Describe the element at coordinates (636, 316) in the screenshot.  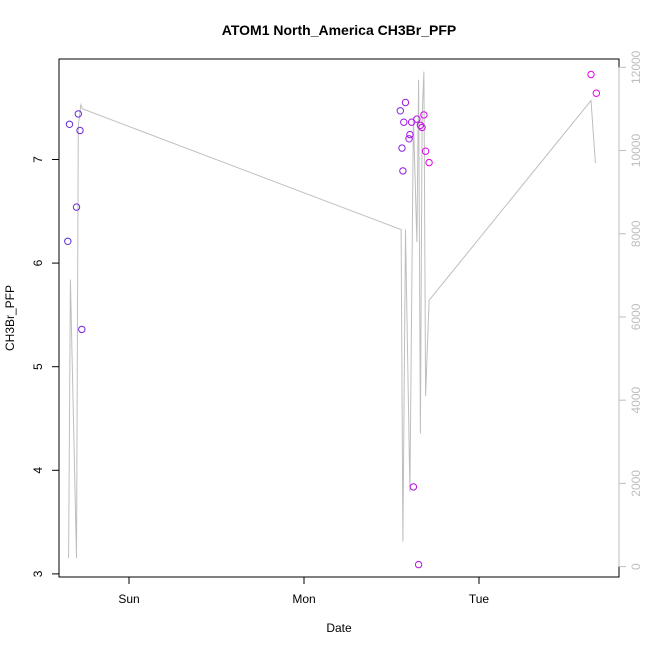
I see `right-tick-label: 6000` at that location.